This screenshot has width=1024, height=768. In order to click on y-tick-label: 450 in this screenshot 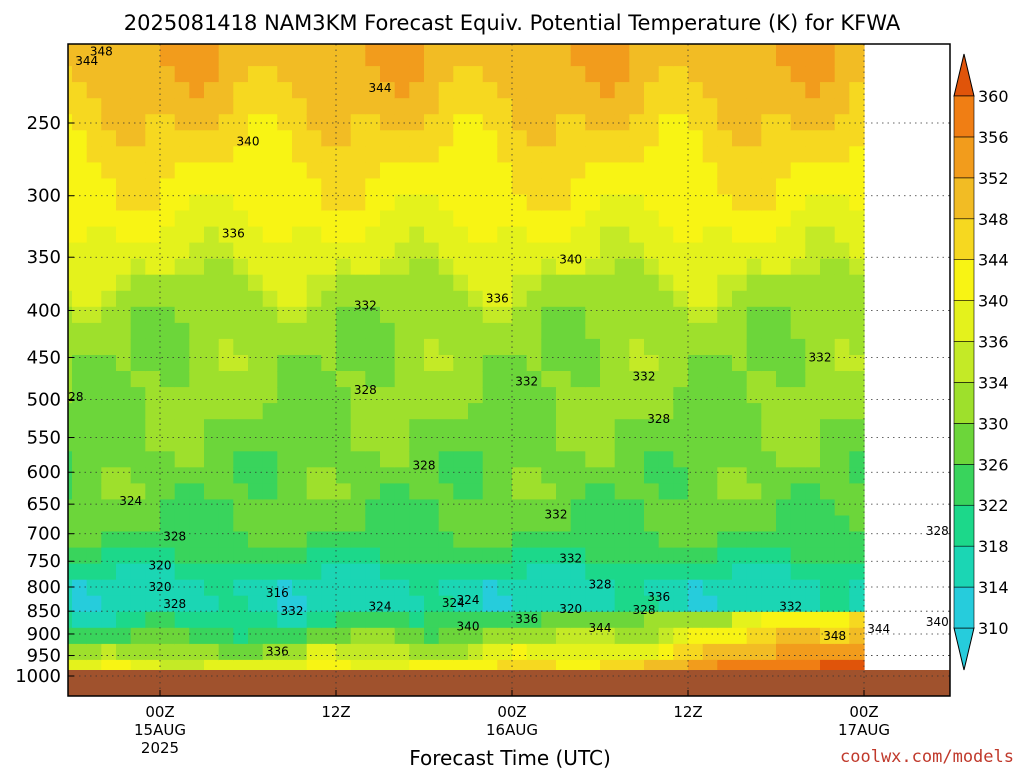, I will do `click(44, 357)`.